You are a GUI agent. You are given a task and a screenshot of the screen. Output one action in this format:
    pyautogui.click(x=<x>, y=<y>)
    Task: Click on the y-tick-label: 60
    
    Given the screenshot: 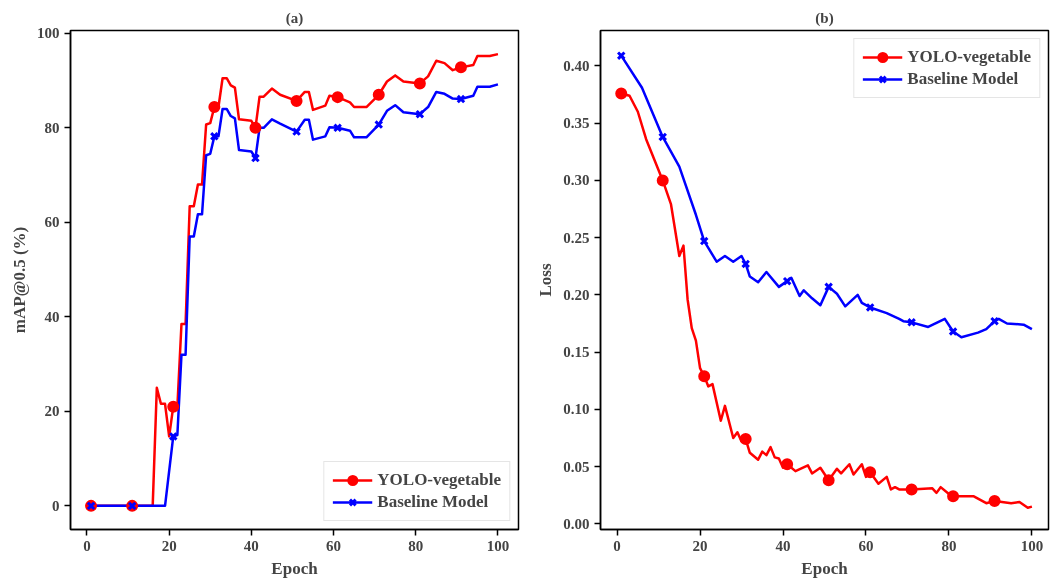 What is the action you would take?
    pyautogui.click(x=52, y=222)
    